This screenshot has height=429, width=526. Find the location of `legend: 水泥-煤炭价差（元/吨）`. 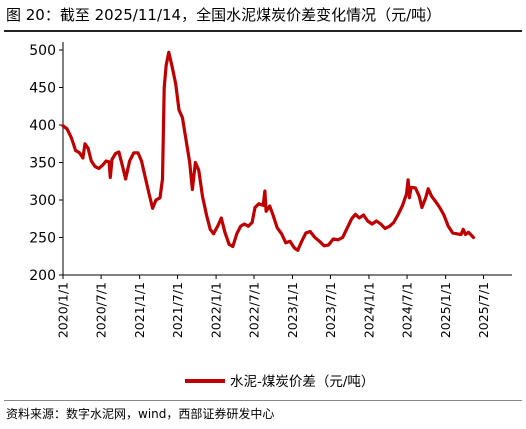

legend: 水泥-煤炭价差（元/吨） is located at coordinates (279, 382).